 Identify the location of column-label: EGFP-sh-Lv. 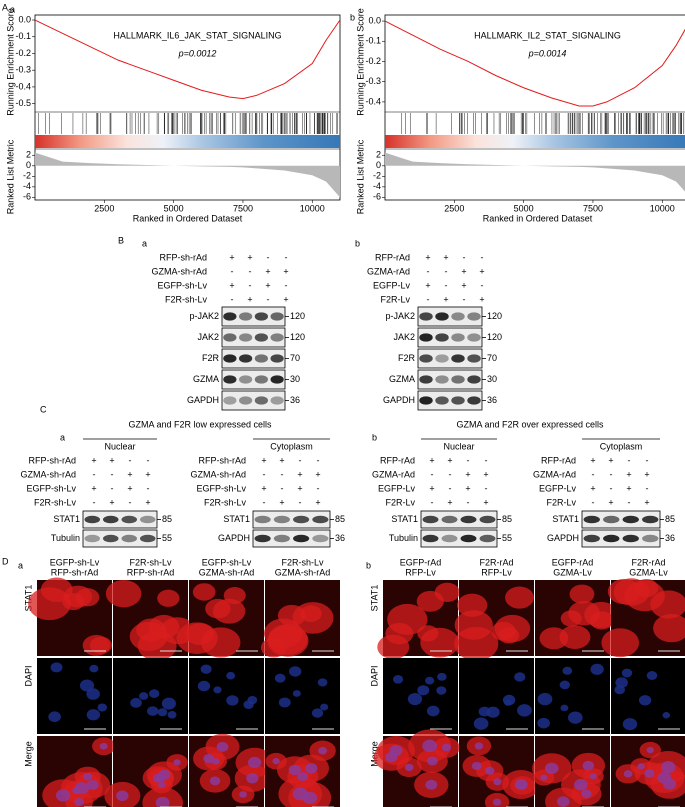
(75, 562).